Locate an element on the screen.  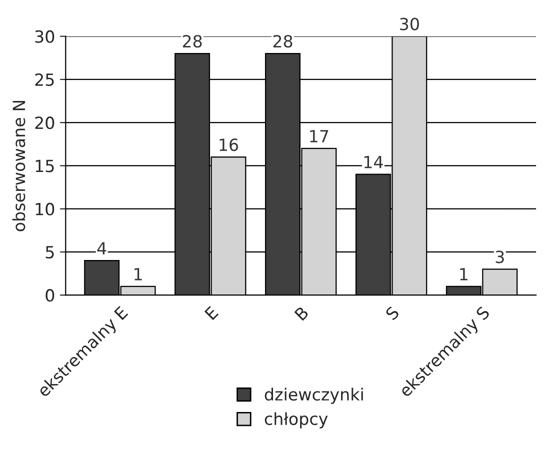
y-tick-label: 0 is located at coordinates (50, 295).